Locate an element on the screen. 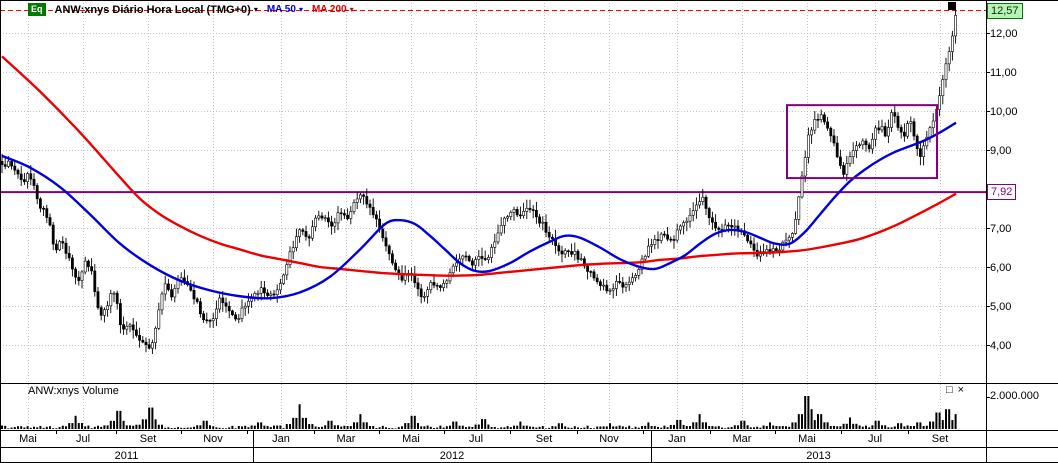  expand-icon: □ is located at coordinates (949, 390).